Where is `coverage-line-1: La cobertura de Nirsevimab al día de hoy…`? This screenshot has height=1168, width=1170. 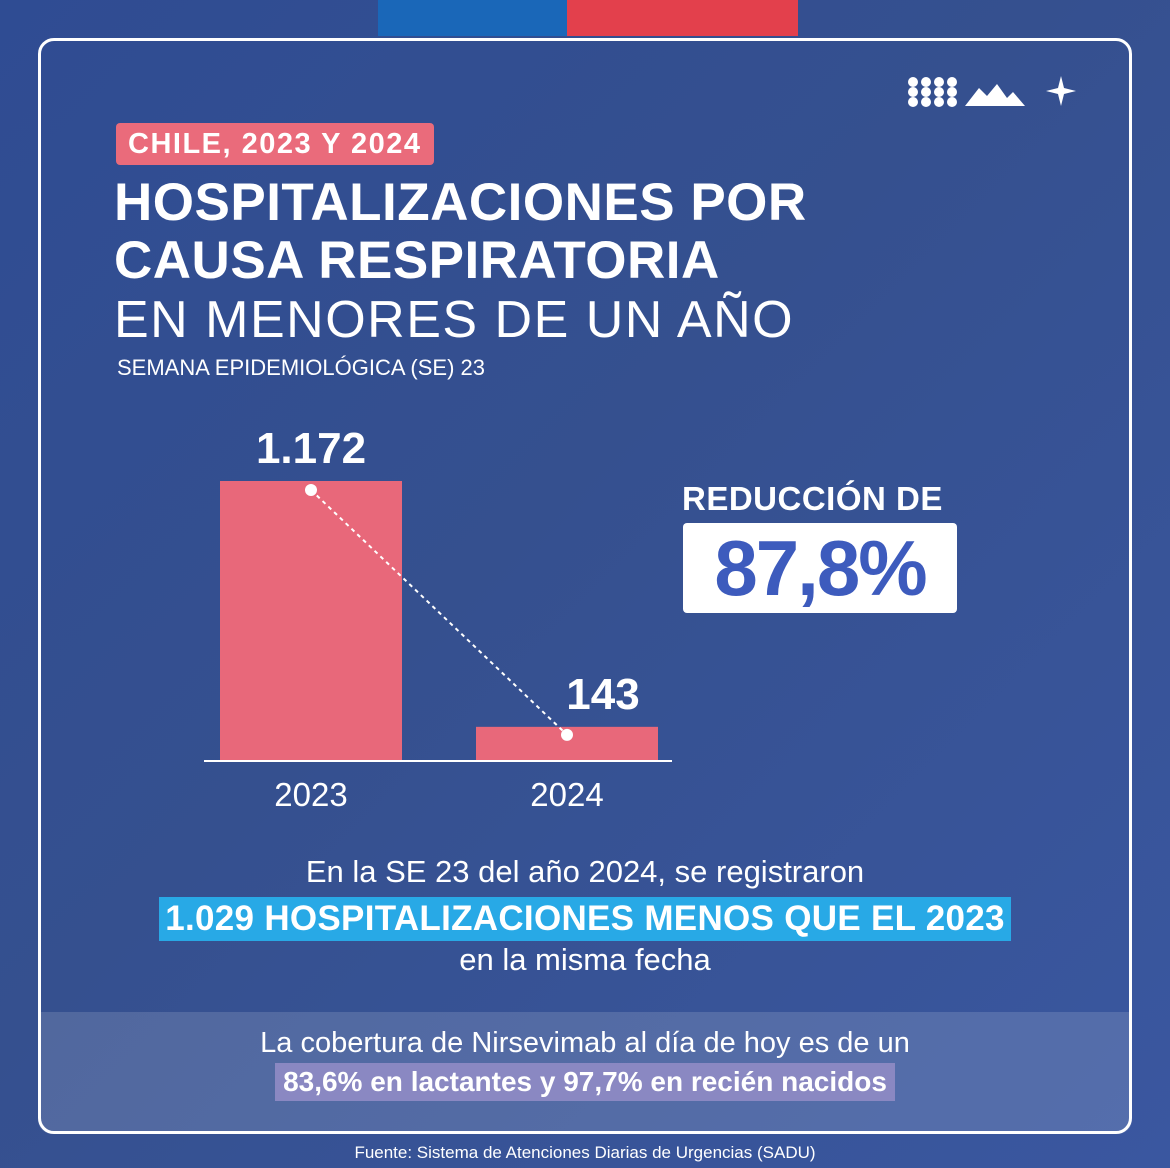 coverage-line-1: La cobertura de Nirsevimab al día de hoy… is located at coordinates (585, 1043).